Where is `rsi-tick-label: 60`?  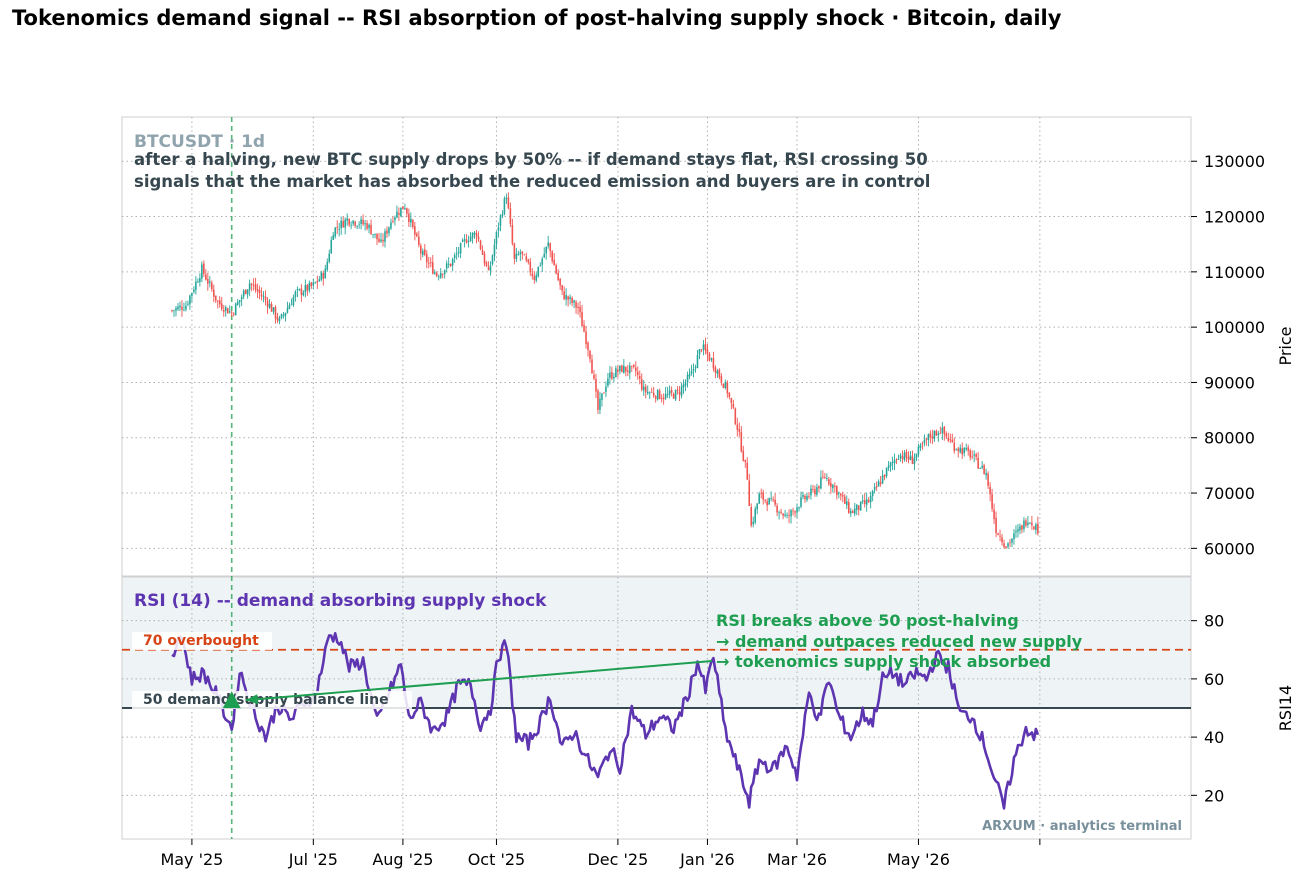
rsi-tick-label: 60 is located at coordinates (1214, 679).